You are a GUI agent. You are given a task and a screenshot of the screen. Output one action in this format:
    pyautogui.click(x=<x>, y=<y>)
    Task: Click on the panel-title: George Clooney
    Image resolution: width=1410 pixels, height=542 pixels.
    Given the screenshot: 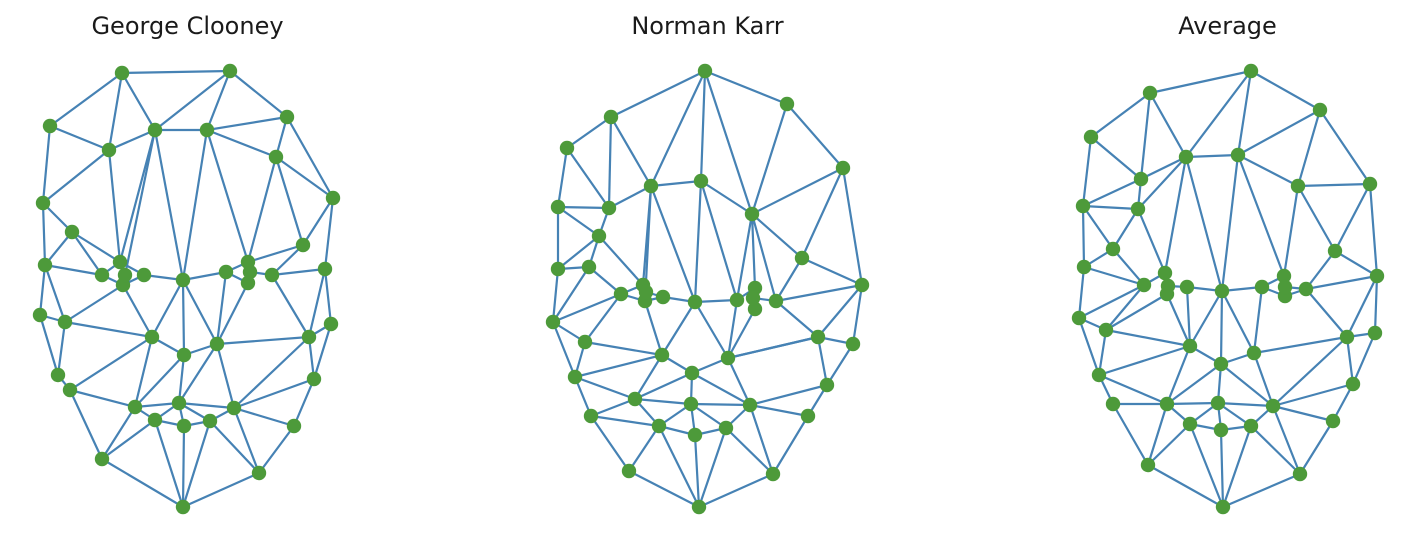 What is the action you would take?
    pyautogui.click(x=187, y=26)
    